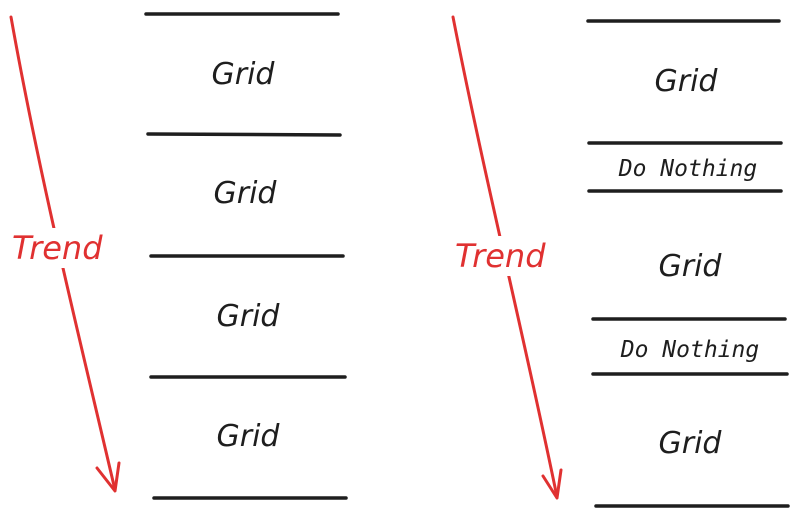 The width and height of the screenshot is (797, 516). What do you see at coordinates (689, 350) in the screenshot?
I see `right-section-4-label: Do Nothing` at bounding box center [689, 350].